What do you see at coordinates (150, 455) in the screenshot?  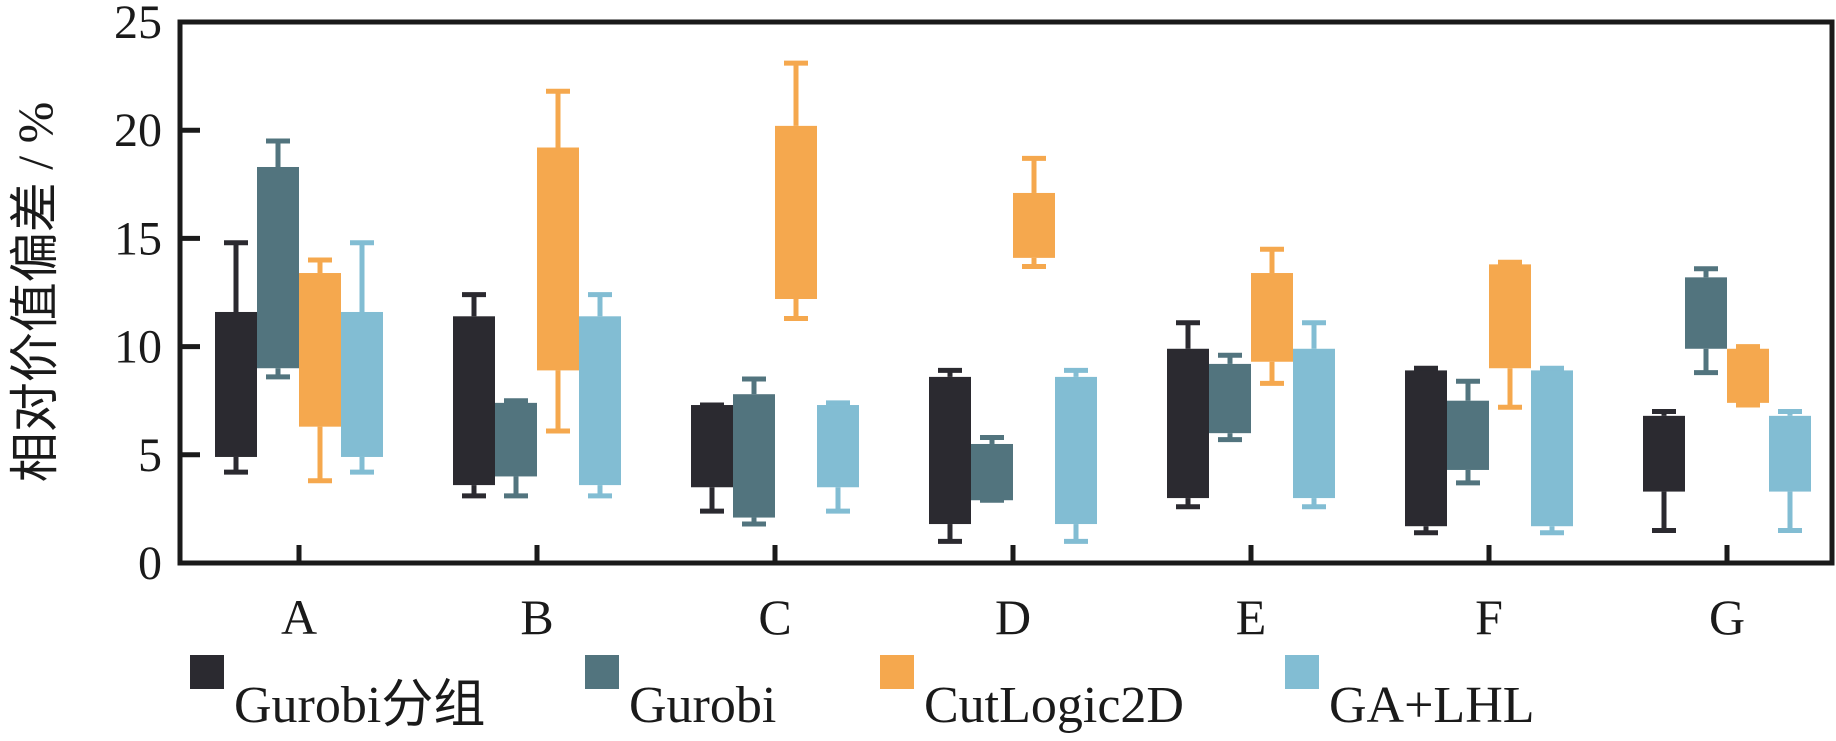 I see `y-tick-label: 5` at bounding box center [150, 455].